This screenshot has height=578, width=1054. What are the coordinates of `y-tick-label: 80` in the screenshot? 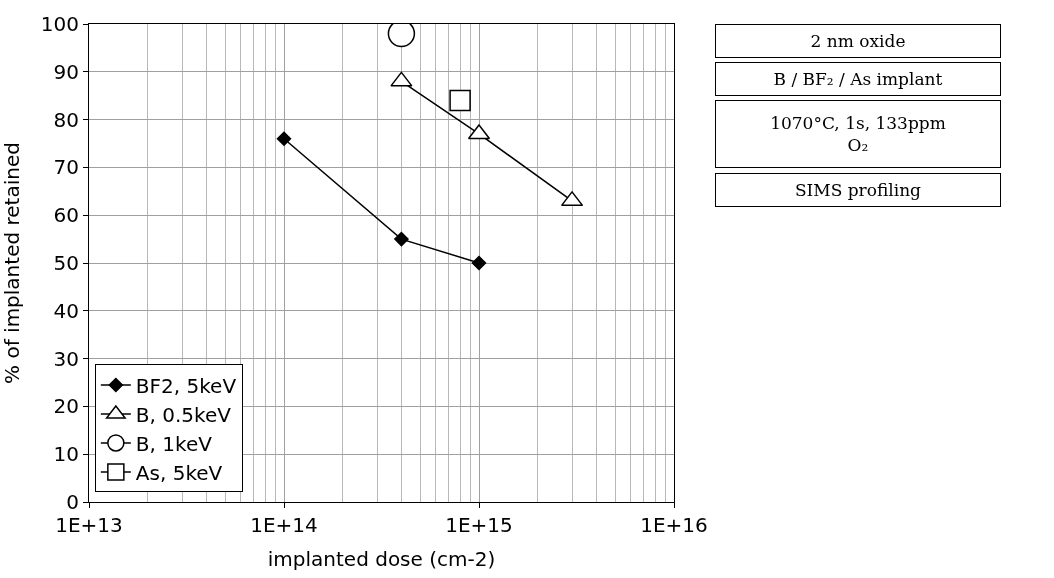 It's located at (66, 119).